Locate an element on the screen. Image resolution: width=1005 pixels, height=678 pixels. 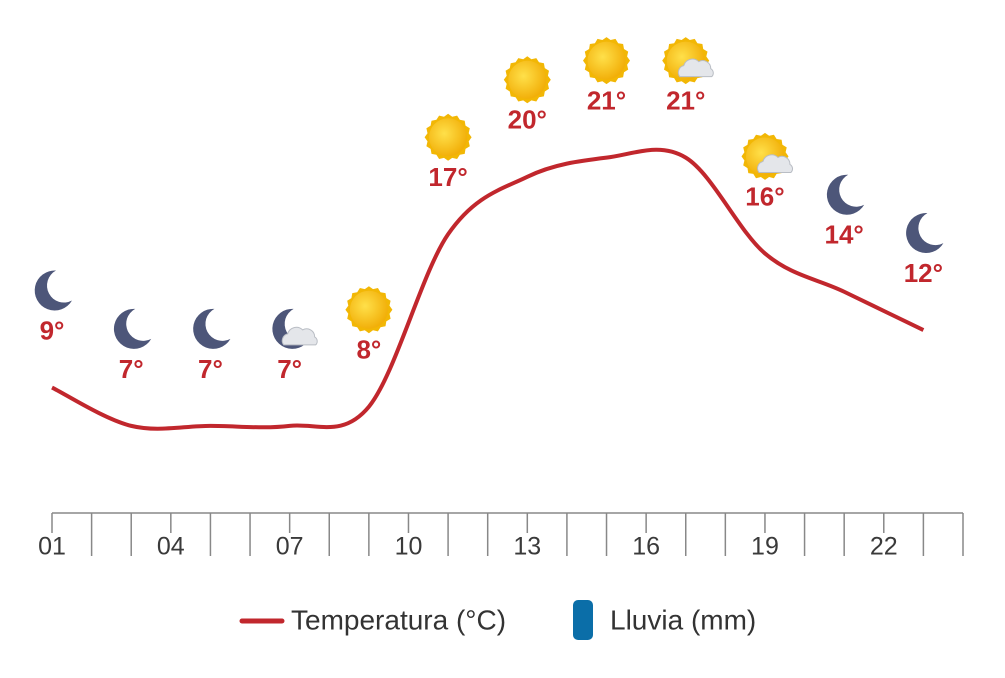
x-tick-label: 10 is located at coordinates (409, 547).